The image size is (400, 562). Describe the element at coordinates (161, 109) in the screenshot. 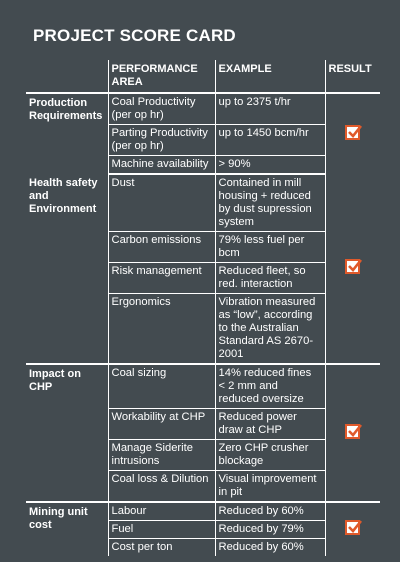

I see `performance-area-cell: Coal Productivity (per op hr)` at that location.